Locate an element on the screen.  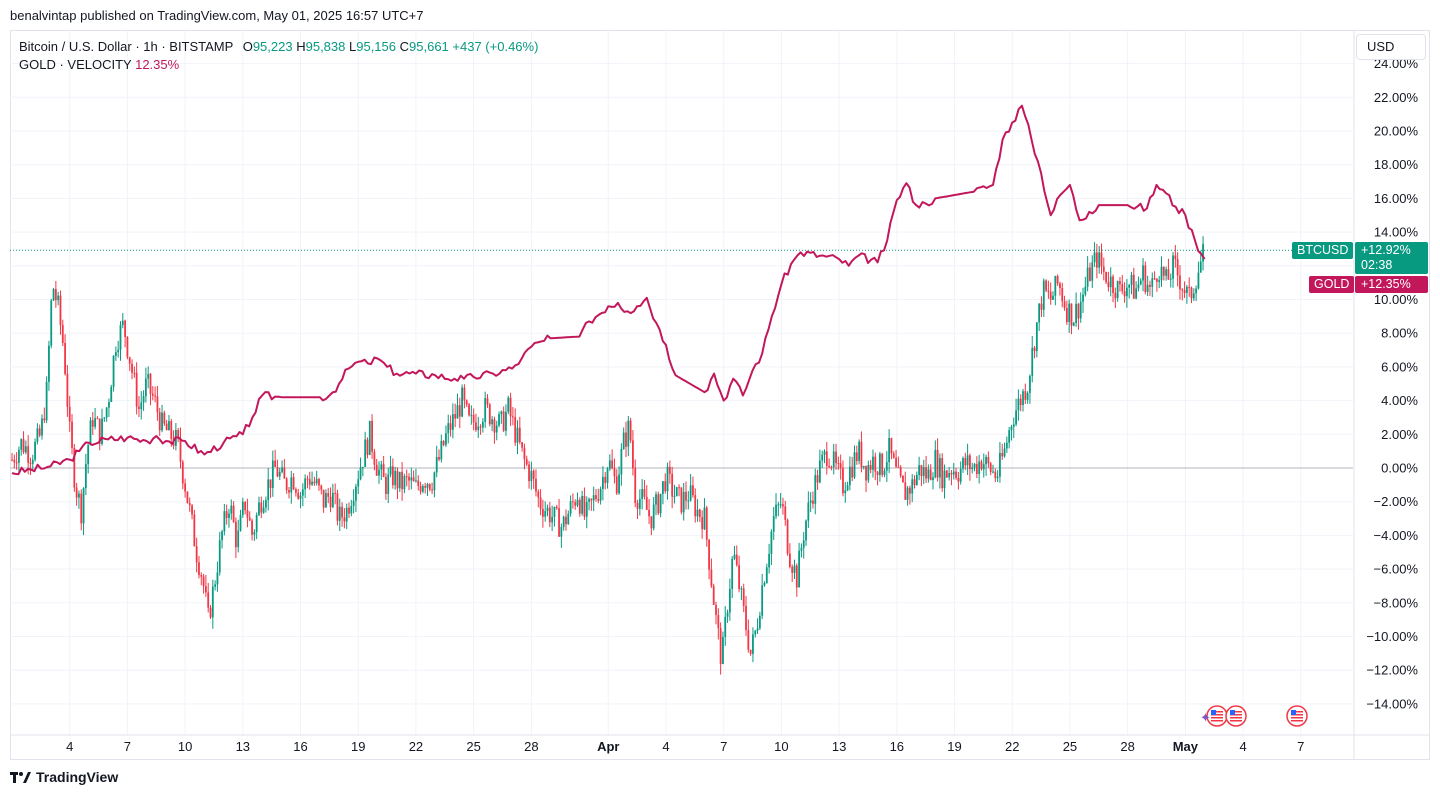
legend-symbol: Bitcoin / U.S. Dollar · 1h · BITSTAMP is located at coordinates (126, 46).